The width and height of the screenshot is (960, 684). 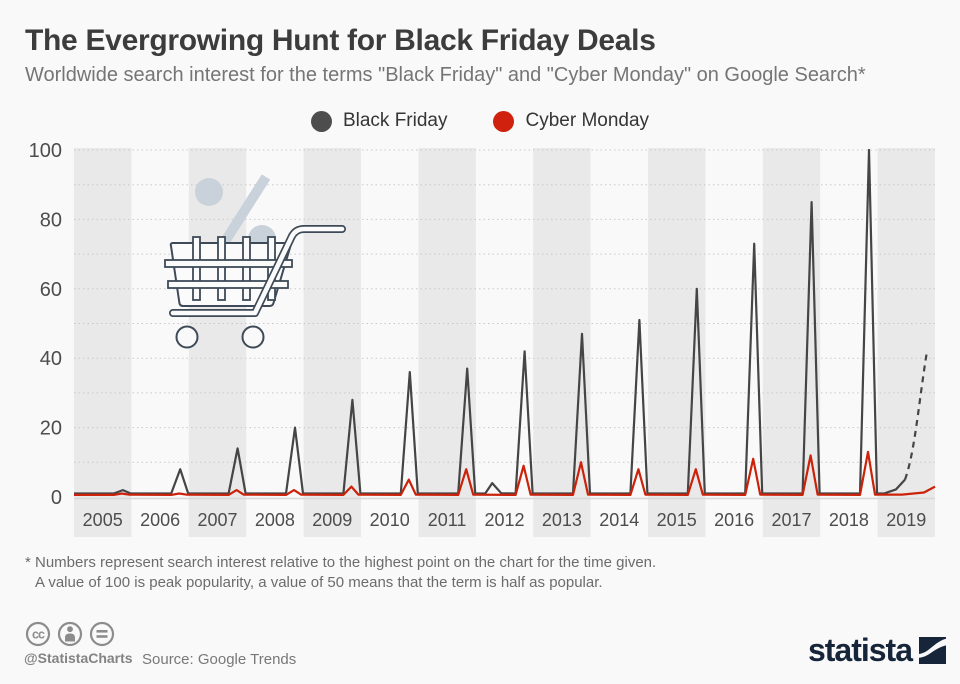 I want to click on x-tick-label: 2017, so click(x=791, y=520).